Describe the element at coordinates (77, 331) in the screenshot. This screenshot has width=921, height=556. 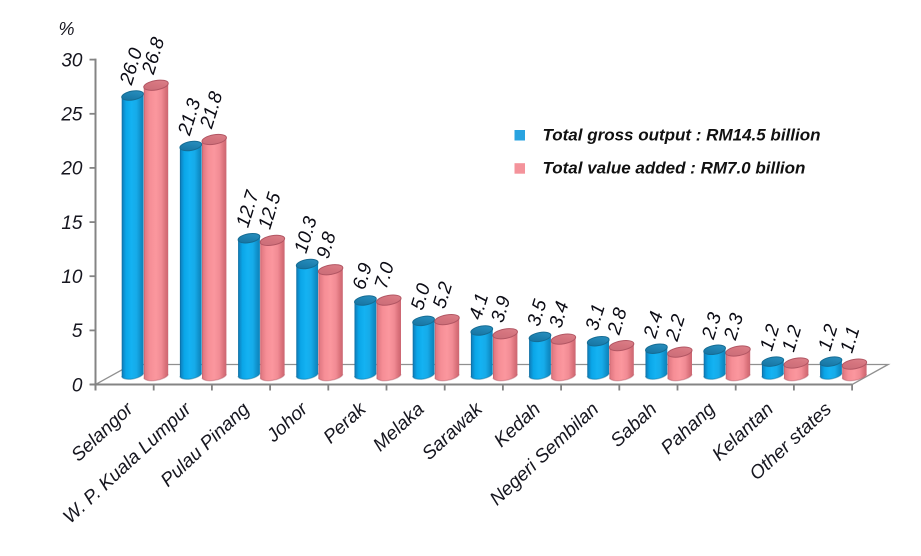
I see `svg-text: 5` at that location.